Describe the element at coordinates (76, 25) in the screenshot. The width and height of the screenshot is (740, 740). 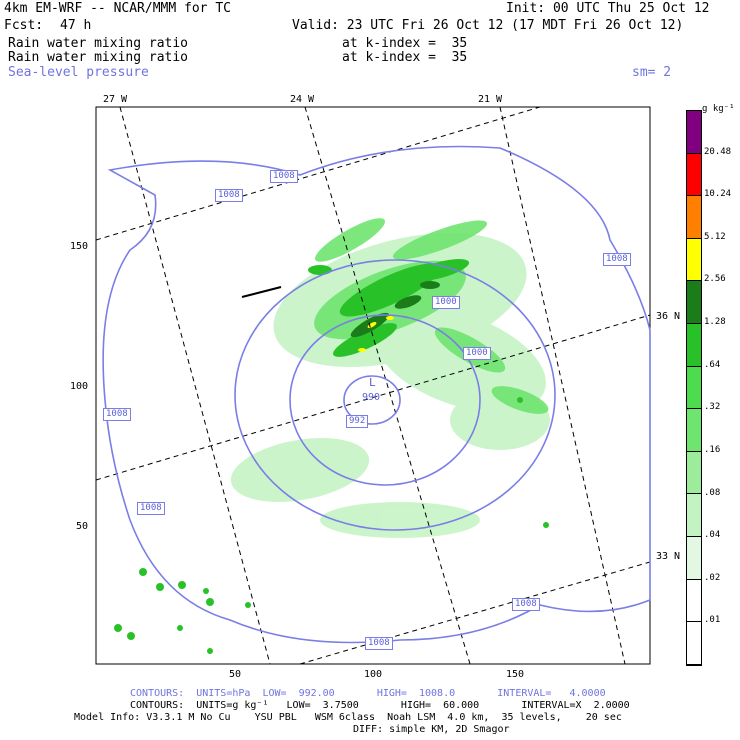
I see `forecast-hours: 47 h` at that location.